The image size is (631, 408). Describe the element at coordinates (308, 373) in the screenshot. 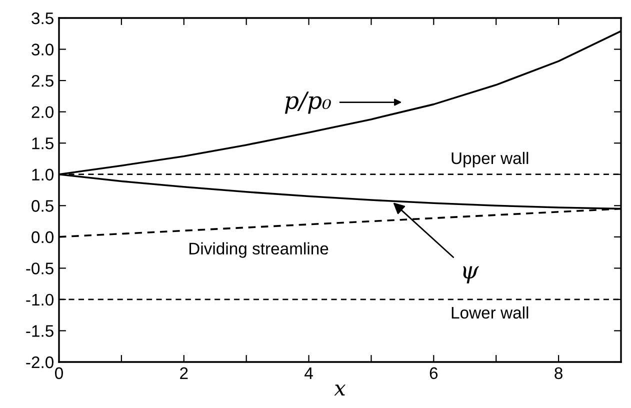

I see `x-tick-label: 4` at that location.